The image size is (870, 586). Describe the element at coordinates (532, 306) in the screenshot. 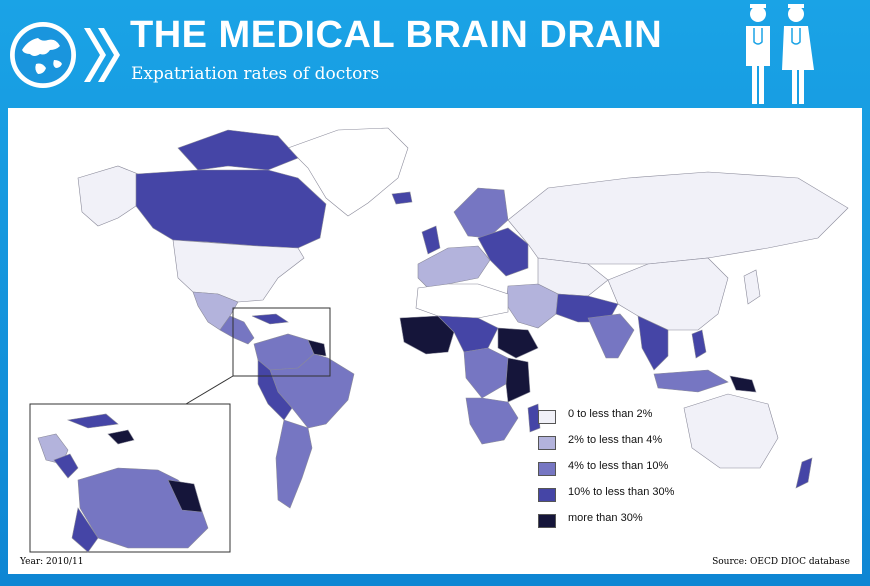

I see `middle-east` at that location.